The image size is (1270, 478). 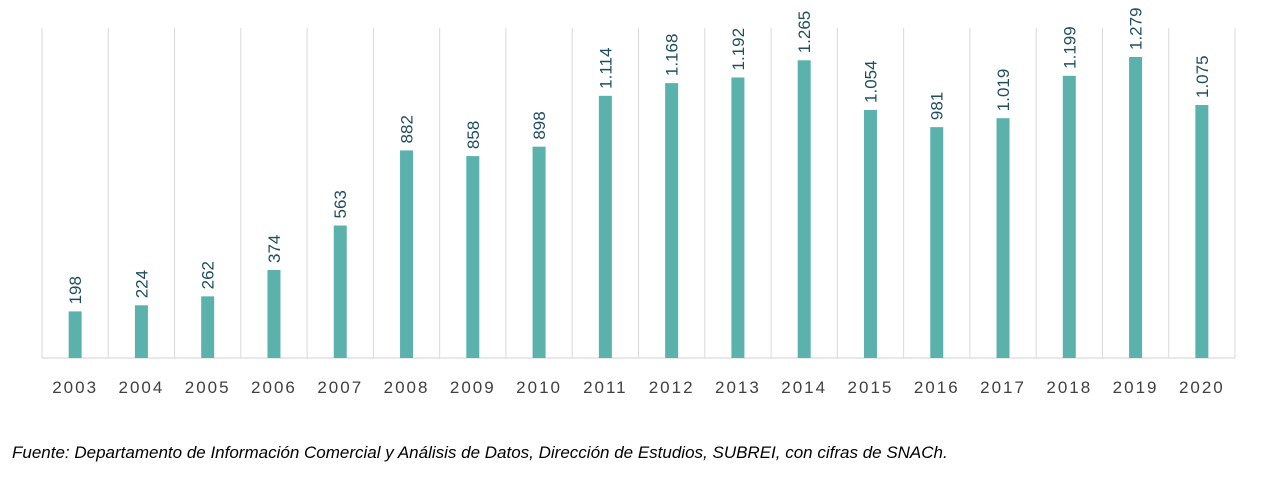 I want to click on bar-2019, so click(x=1136, y=207).